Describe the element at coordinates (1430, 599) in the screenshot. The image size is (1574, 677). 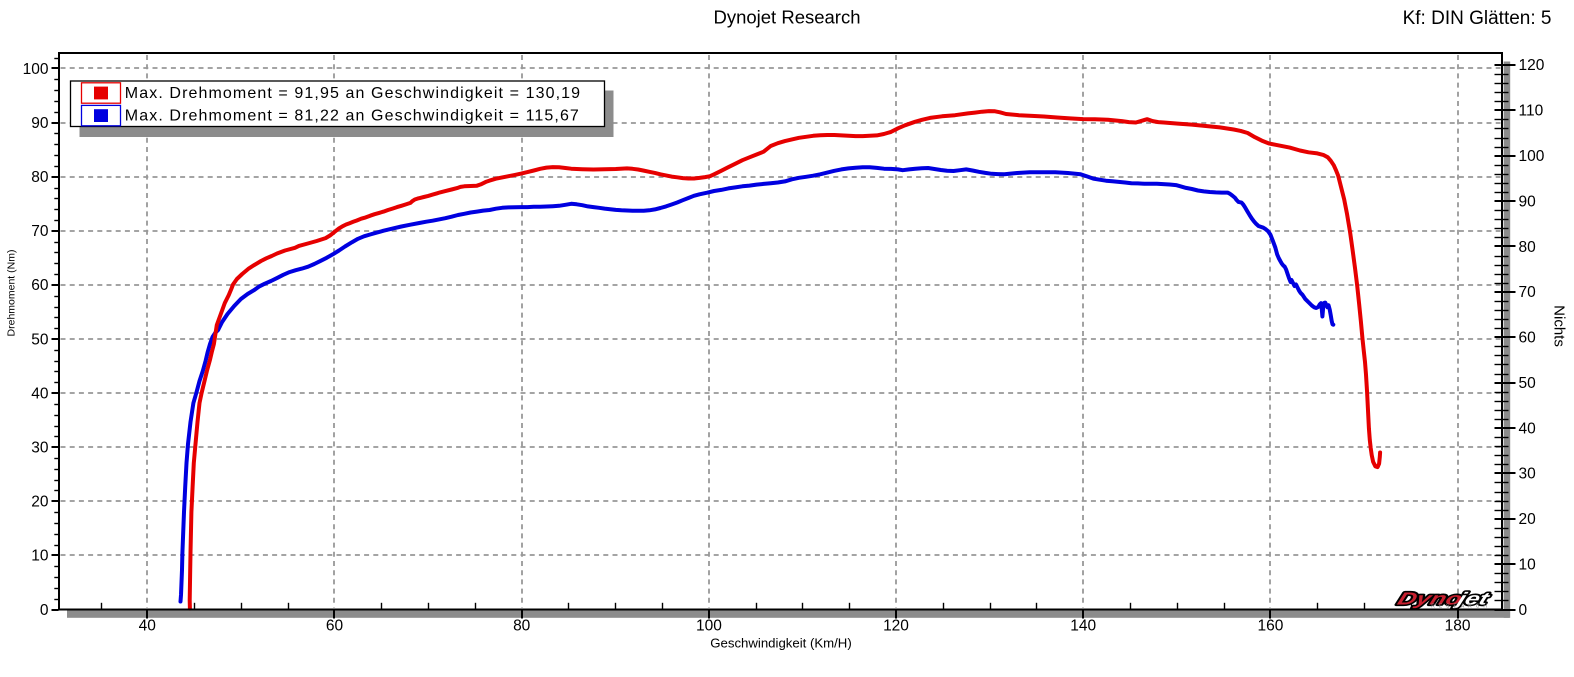
I see `svg-text: Dyno` at that location.